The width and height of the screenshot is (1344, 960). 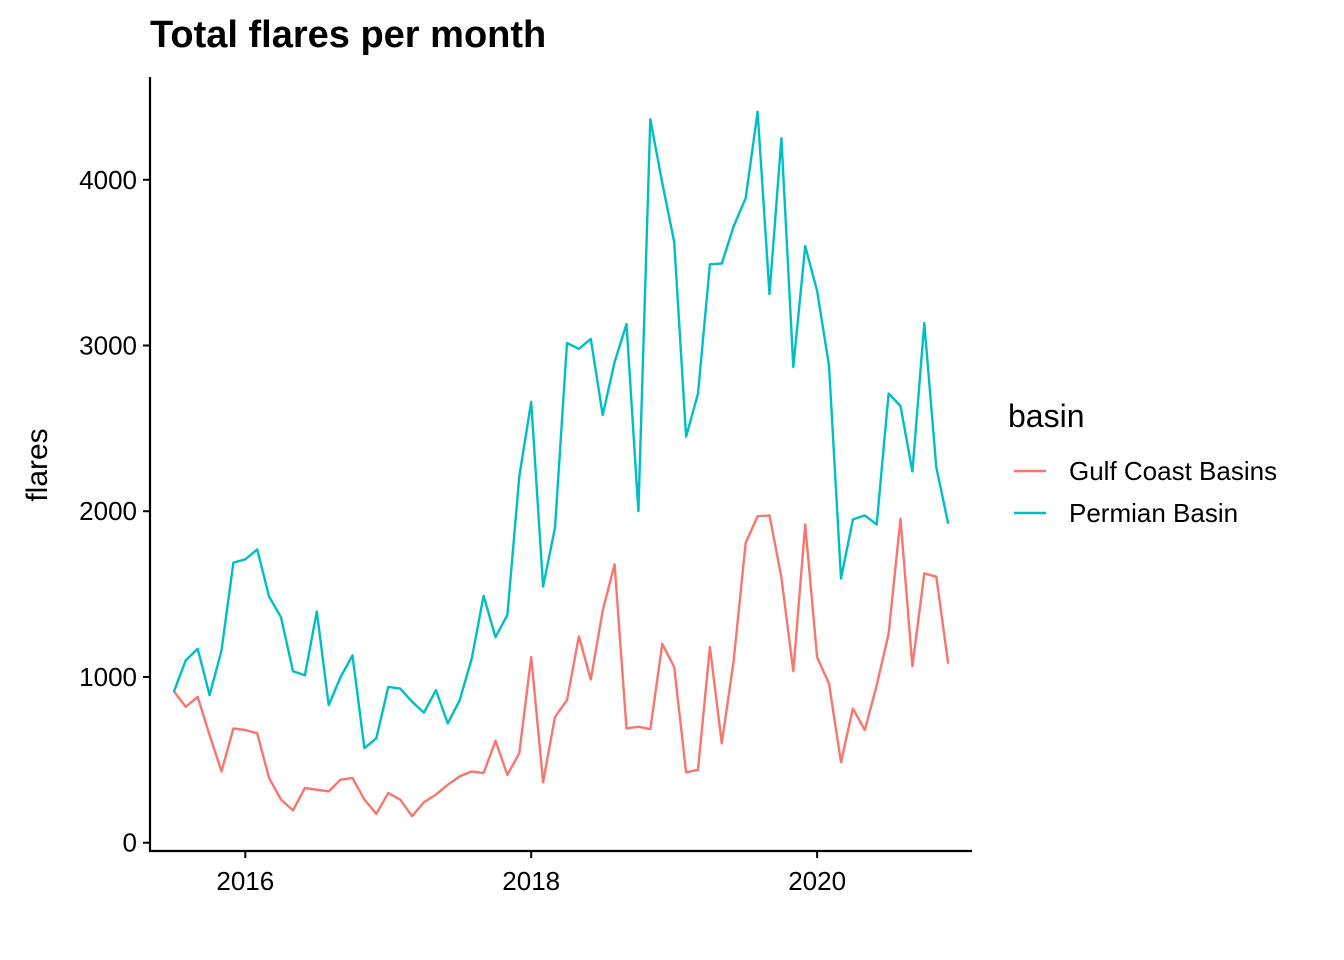 What do you see at coordinates (1046, 416) in the screenshot?
I see `legend-title: basin` at bounding box center [1046, 416].